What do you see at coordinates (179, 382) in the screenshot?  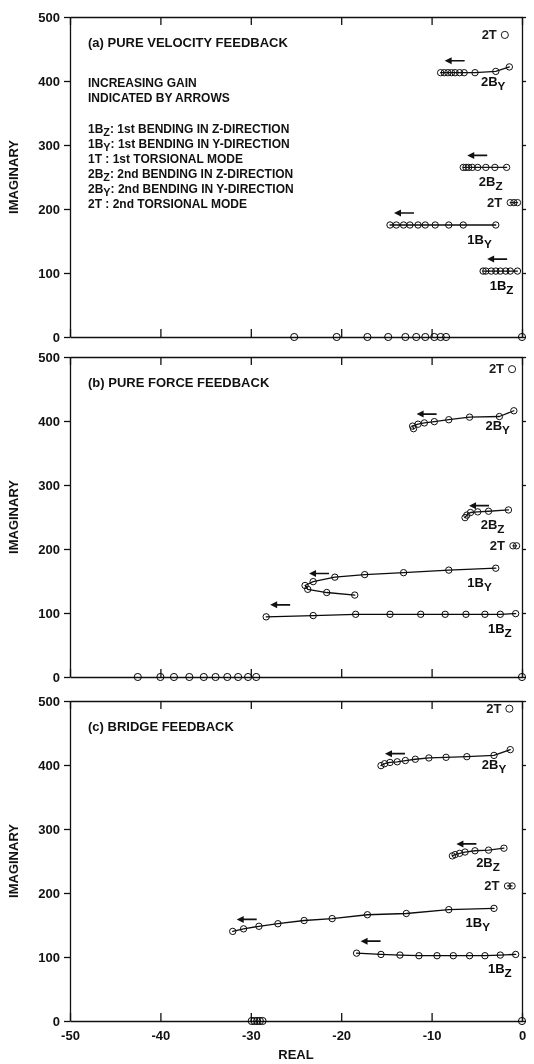 I see `text: (b) PURE FORCE FEEDBACK` at bounding box center [179, 382].